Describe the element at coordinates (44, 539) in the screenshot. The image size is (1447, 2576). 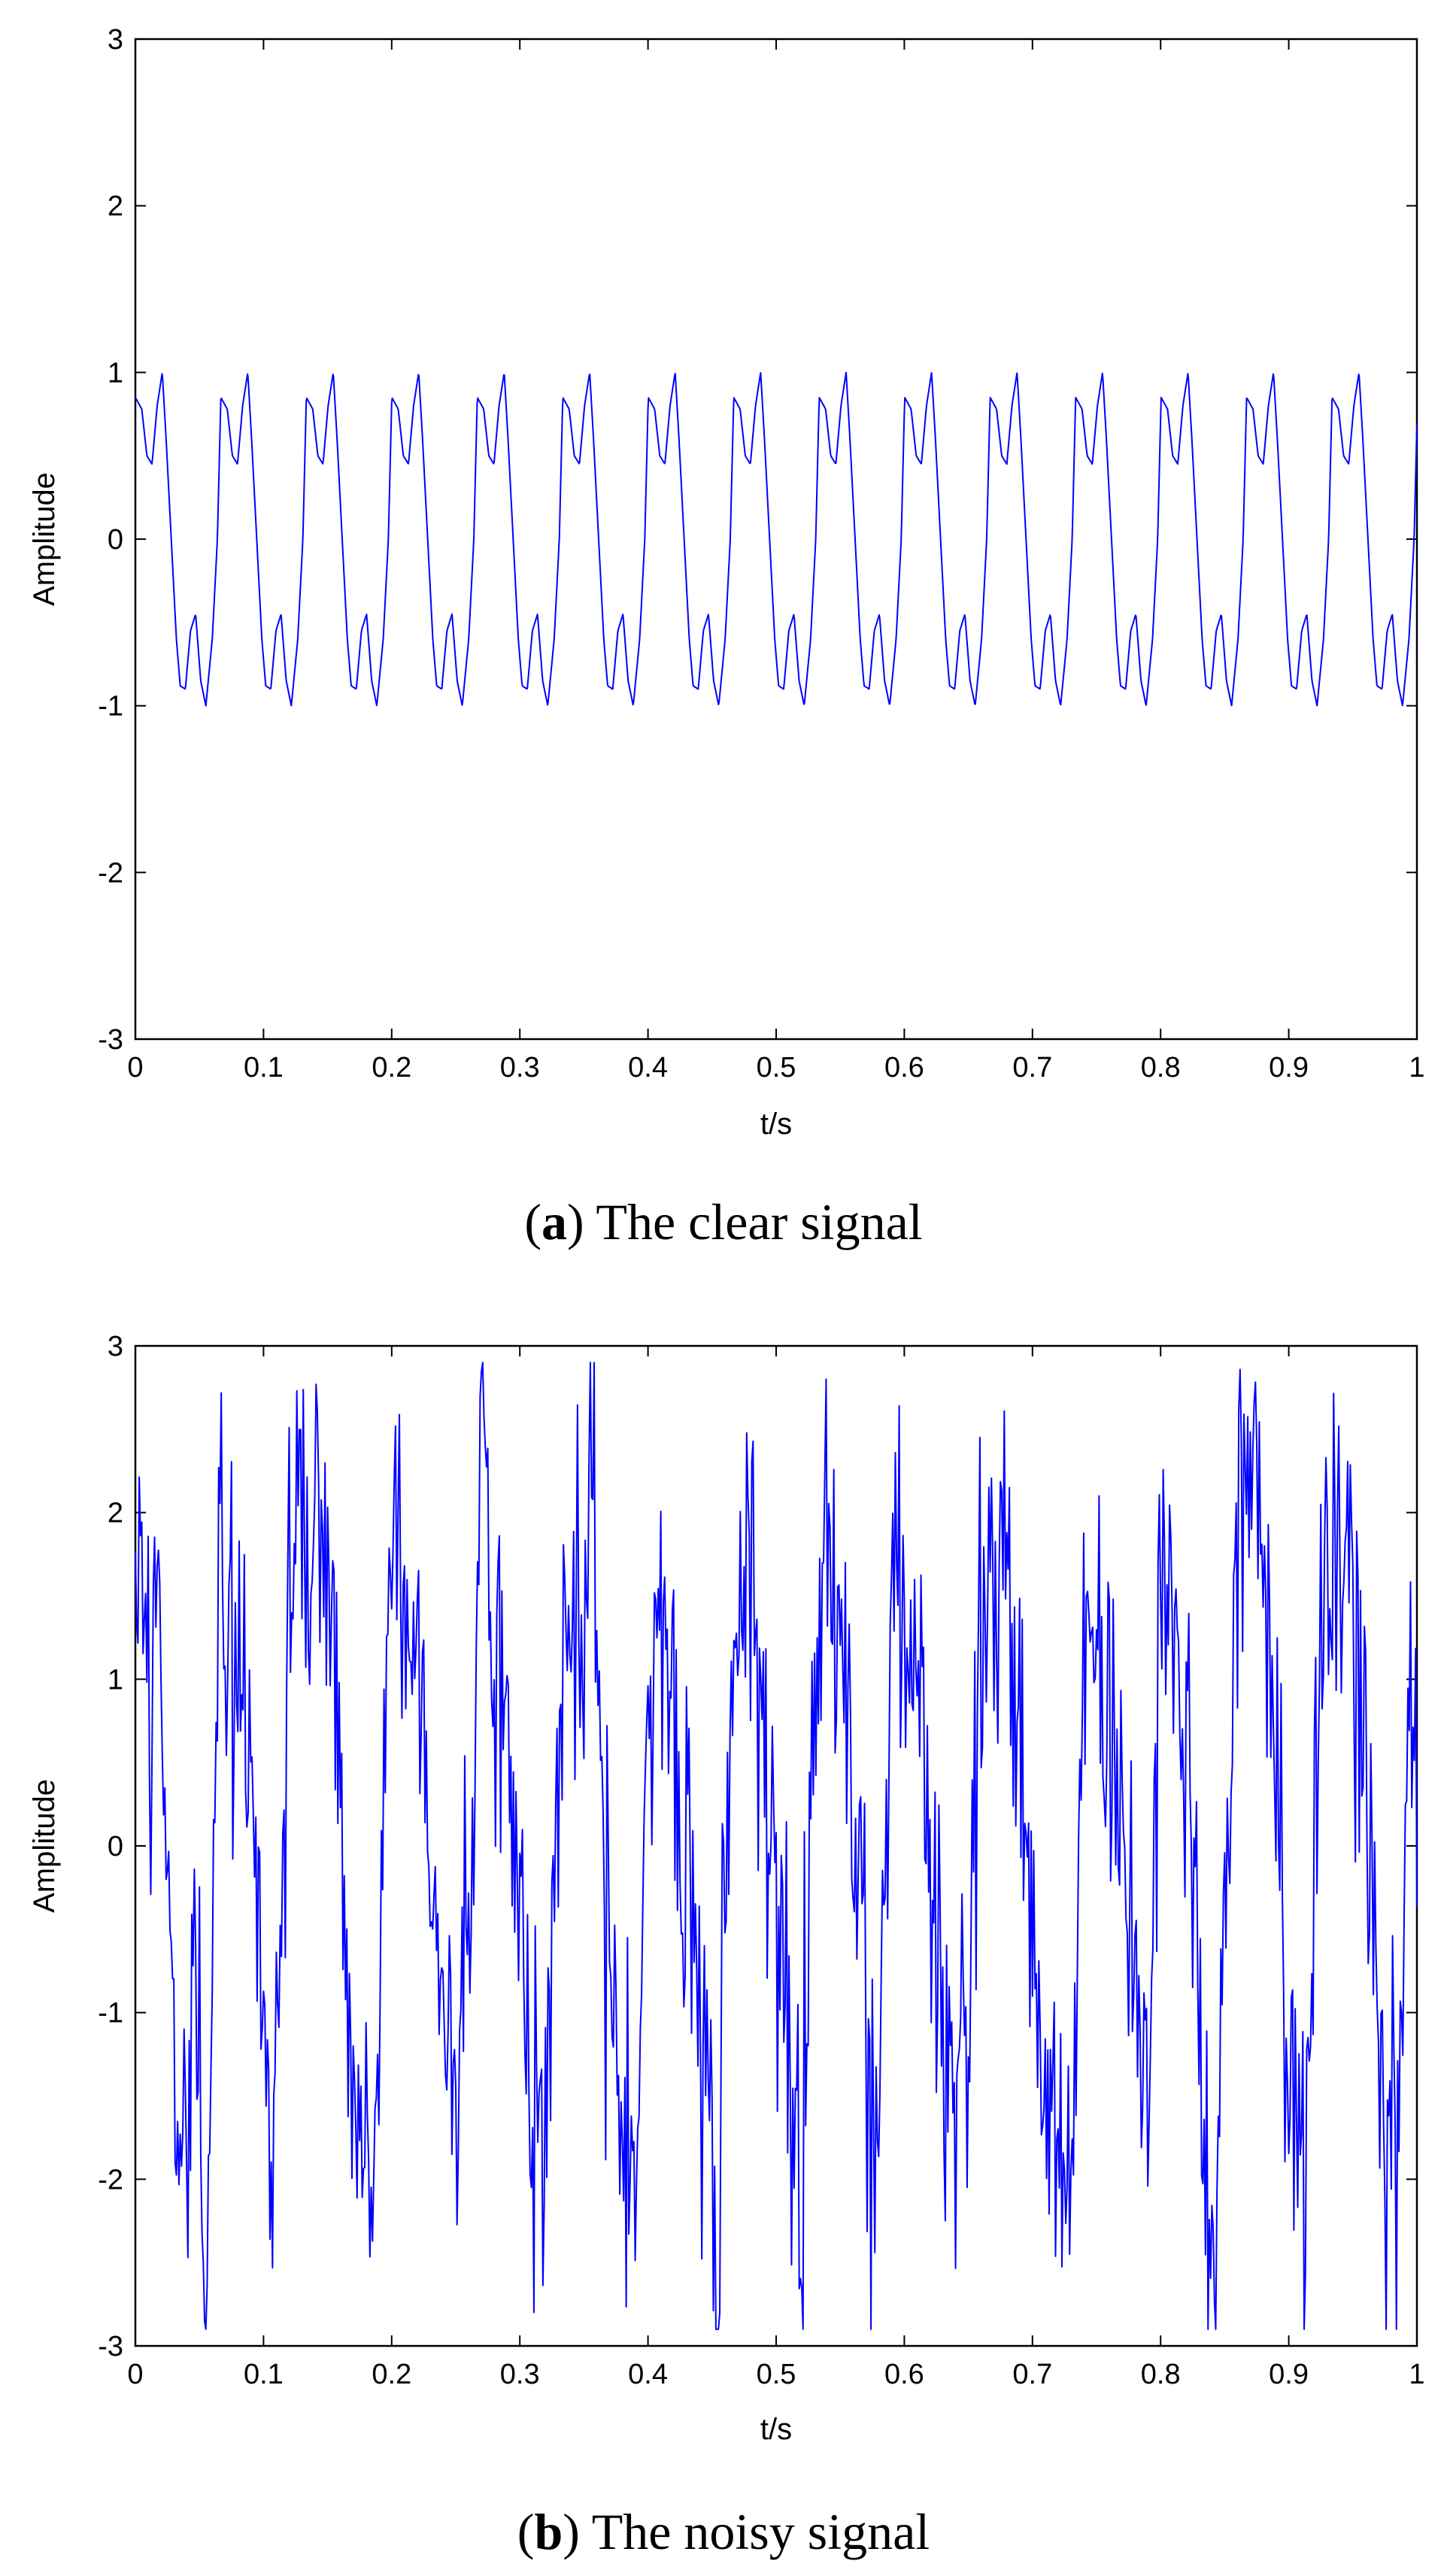
I see `y-axis-label-a: Amplitude` at that location.